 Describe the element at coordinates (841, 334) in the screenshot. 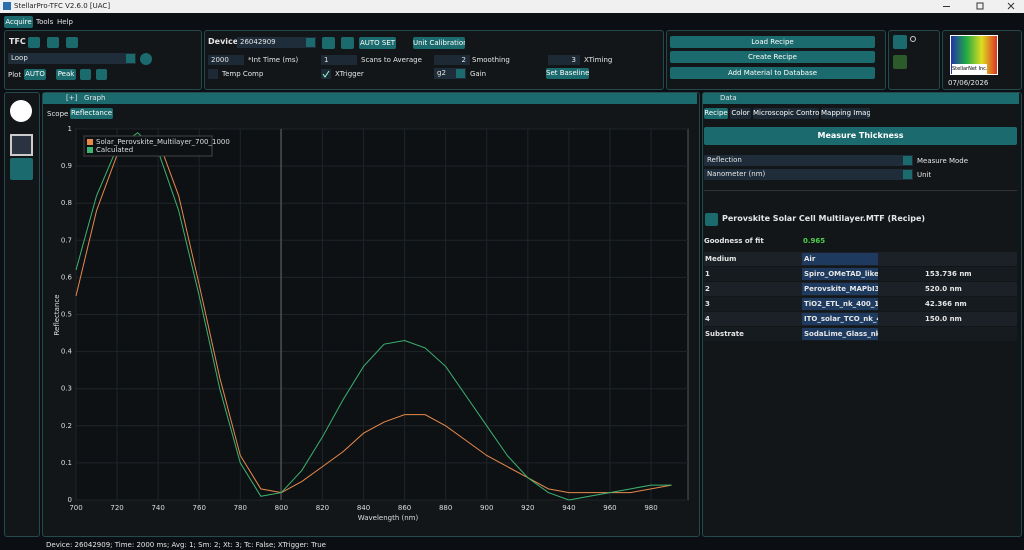

I see `material-name: SodaLime_Glass_nk_` at that location.